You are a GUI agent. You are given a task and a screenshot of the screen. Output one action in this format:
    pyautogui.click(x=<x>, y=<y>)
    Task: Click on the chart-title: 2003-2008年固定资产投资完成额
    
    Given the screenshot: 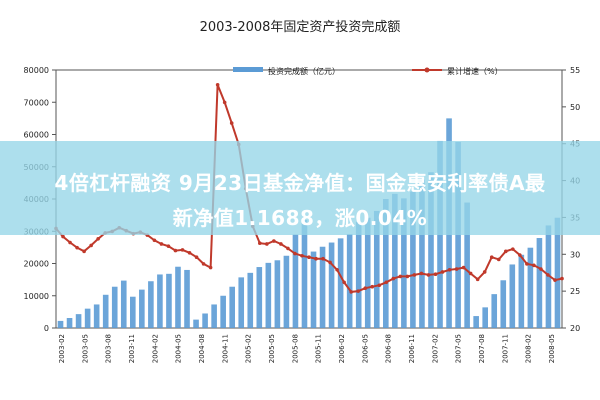 What is the action you would take?
    pyautogui.click(x=300, y=27)
    